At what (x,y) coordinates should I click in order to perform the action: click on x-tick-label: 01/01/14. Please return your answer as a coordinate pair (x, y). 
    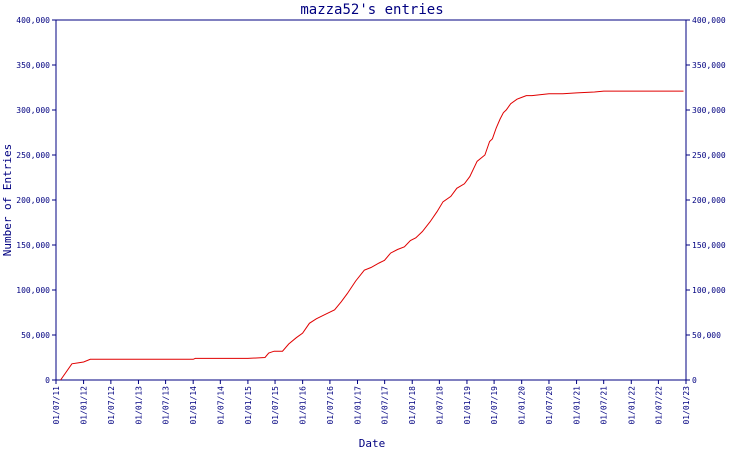
    Looking at the image, I should click on (193, 405).